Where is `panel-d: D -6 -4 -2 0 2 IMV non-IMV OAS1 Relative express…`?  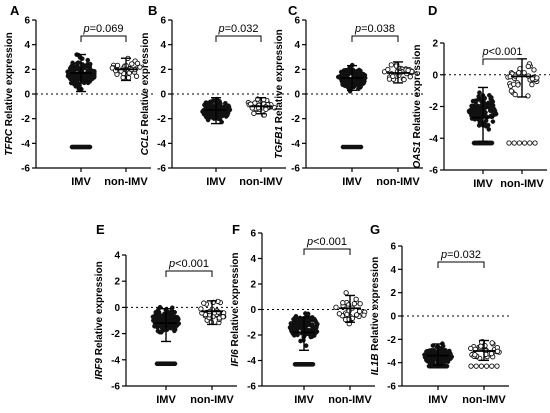
panel-d: D -6 -4 -2 0 2 IMV non-IMV OAS1 Relative express… is located at coordinates (481, 96).